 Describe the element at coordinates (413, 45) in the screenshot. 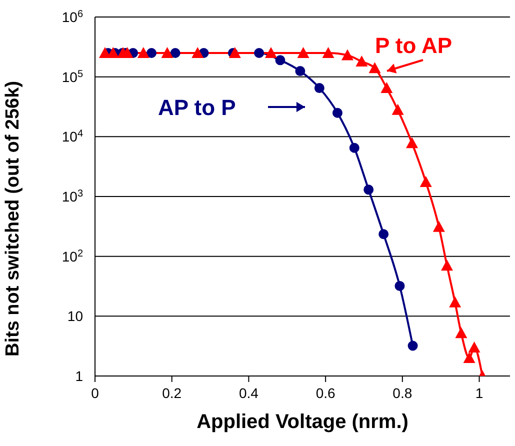

I see `series-label: P to AP` at that location.